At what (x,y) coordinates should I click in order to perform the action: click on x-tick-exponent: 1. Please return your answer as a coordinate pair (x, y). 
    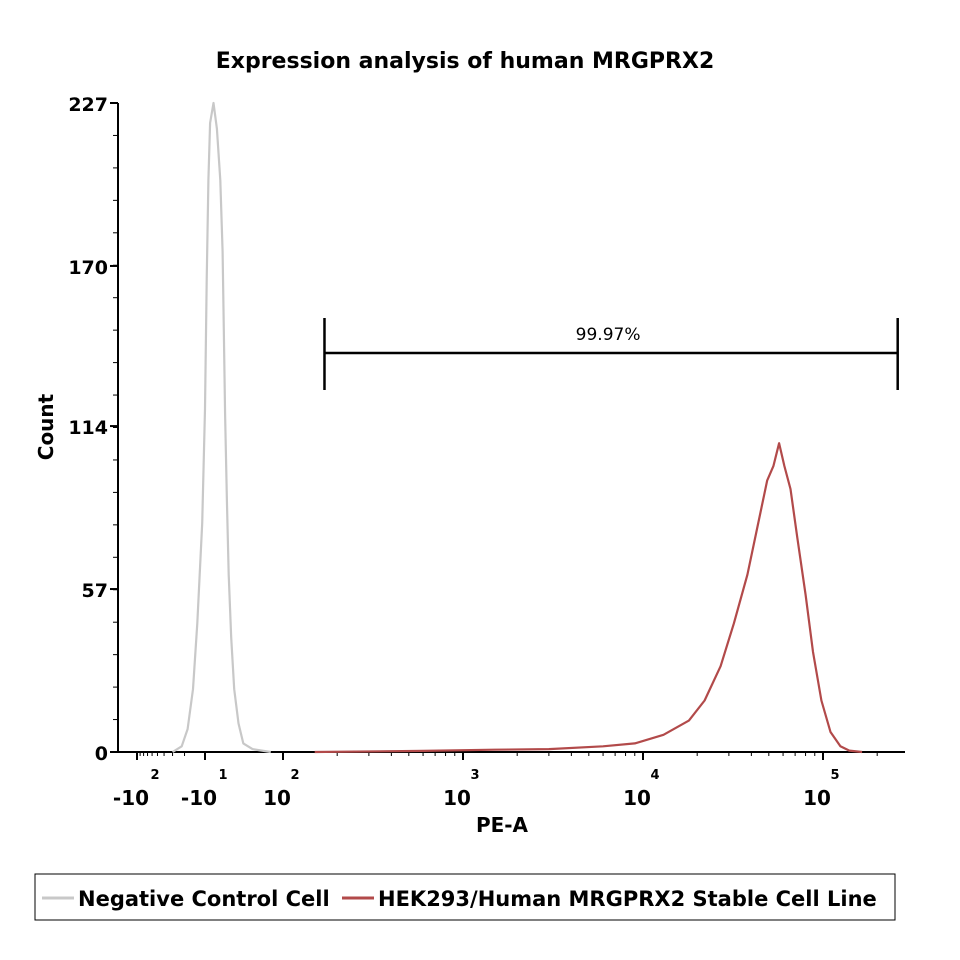
    Looking at the image, I should click on (222, 775).